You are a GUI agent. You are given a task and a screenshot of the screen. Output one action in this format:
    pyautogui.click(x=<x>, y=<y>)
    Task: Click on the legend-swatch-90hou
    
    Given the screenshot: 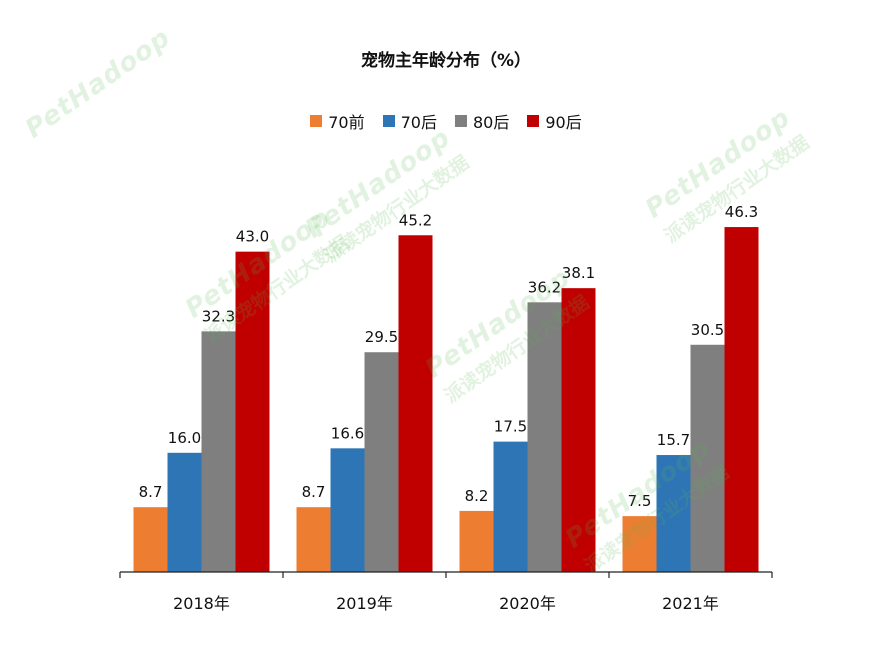 What is the action you would take?
    pyautogui.click(x=533, y=121)
    